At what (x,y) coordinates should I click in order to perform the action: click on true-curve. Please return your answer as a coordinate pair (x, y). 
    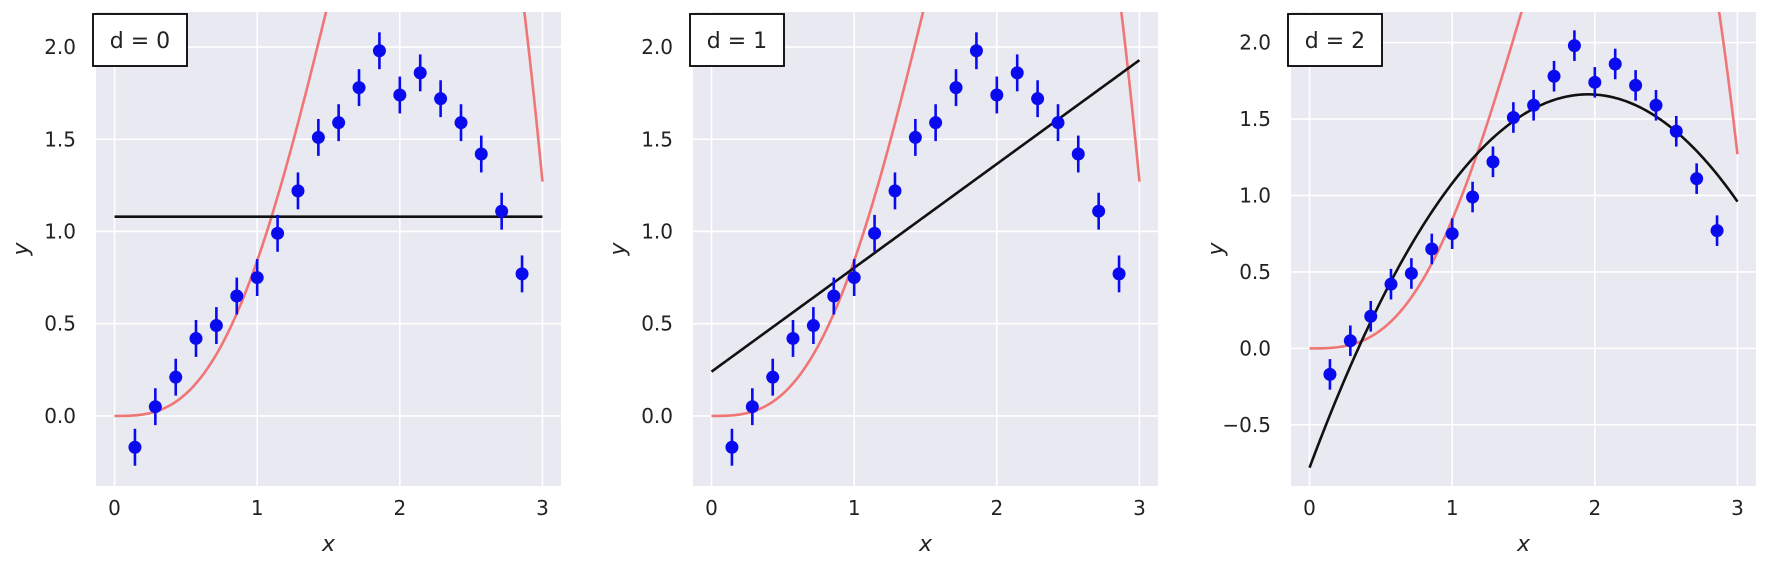
    Looking at the image, I should click on (1524, 181).